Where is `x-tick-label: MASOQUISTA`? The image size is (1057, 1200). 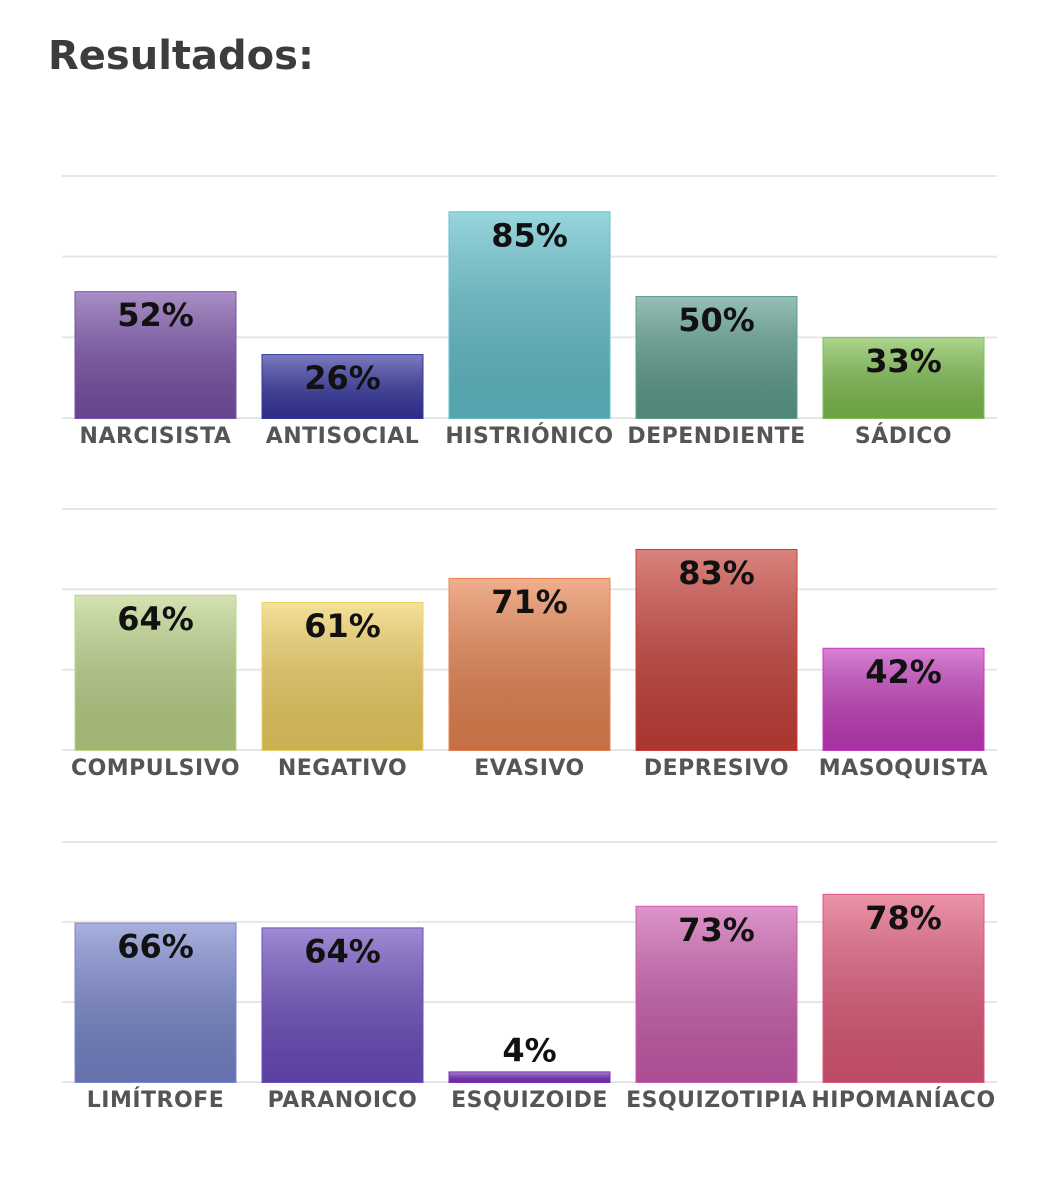 x-tick-label: MASOQUISTA is located at coordinates (903, 768).